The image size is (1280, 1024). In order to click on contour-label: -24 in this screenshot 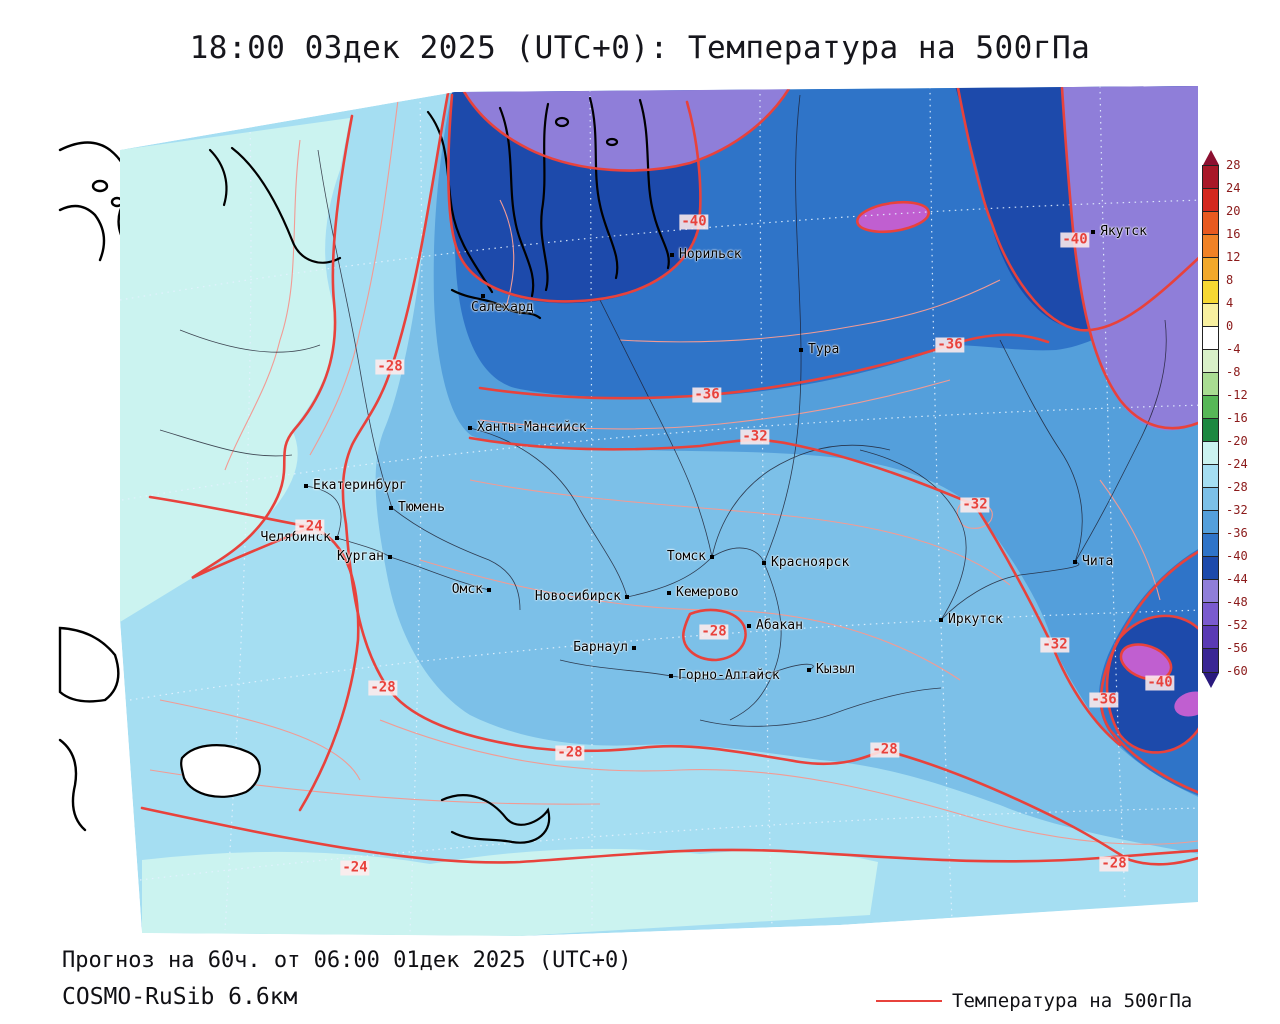, I will do `click(355, 867)`.